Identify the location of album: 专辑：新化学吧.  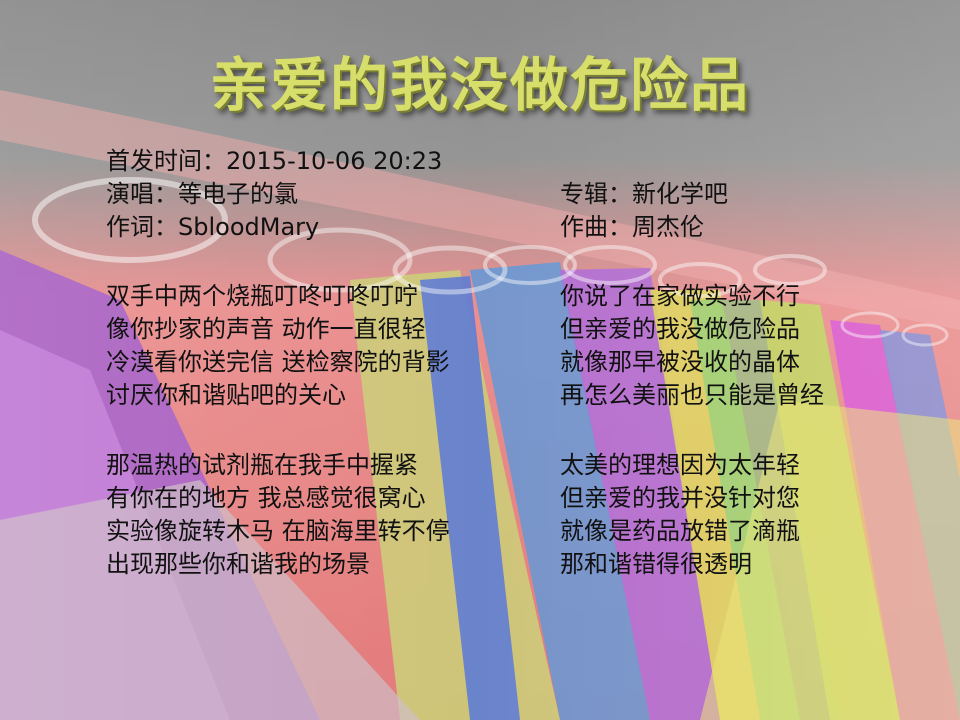
(644, 194).